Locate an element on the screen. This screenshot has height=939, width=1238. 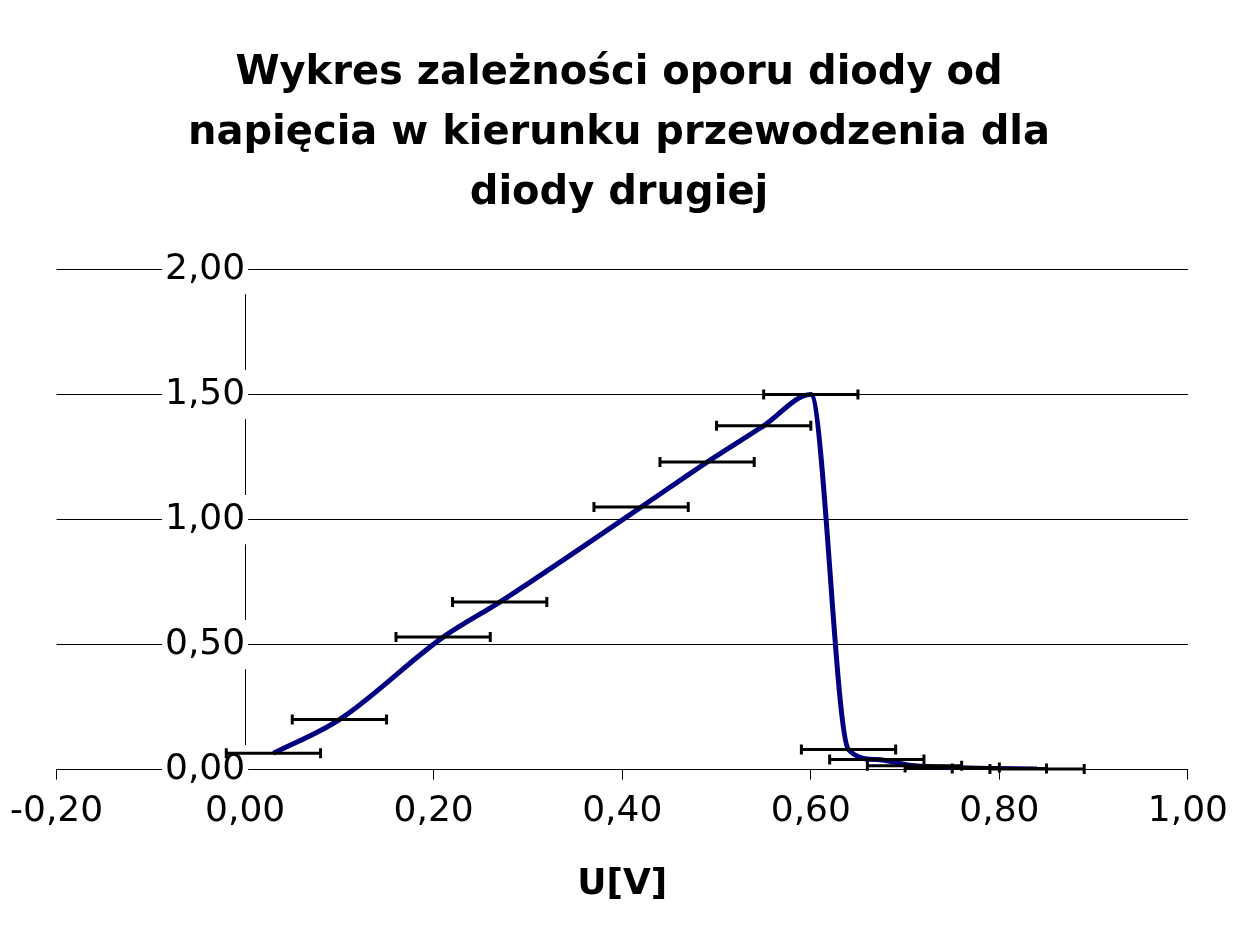
y-tick-label: 1,00 is located at coordinates (205, 516).